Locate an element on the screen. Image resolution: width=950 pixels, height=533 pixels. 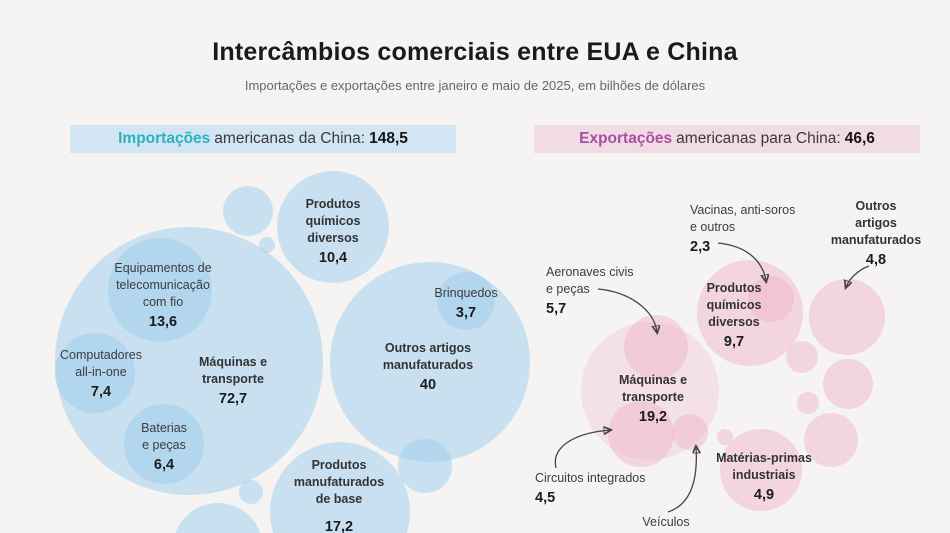
bubble-imp-baterias is located at coordinates (164, 444).